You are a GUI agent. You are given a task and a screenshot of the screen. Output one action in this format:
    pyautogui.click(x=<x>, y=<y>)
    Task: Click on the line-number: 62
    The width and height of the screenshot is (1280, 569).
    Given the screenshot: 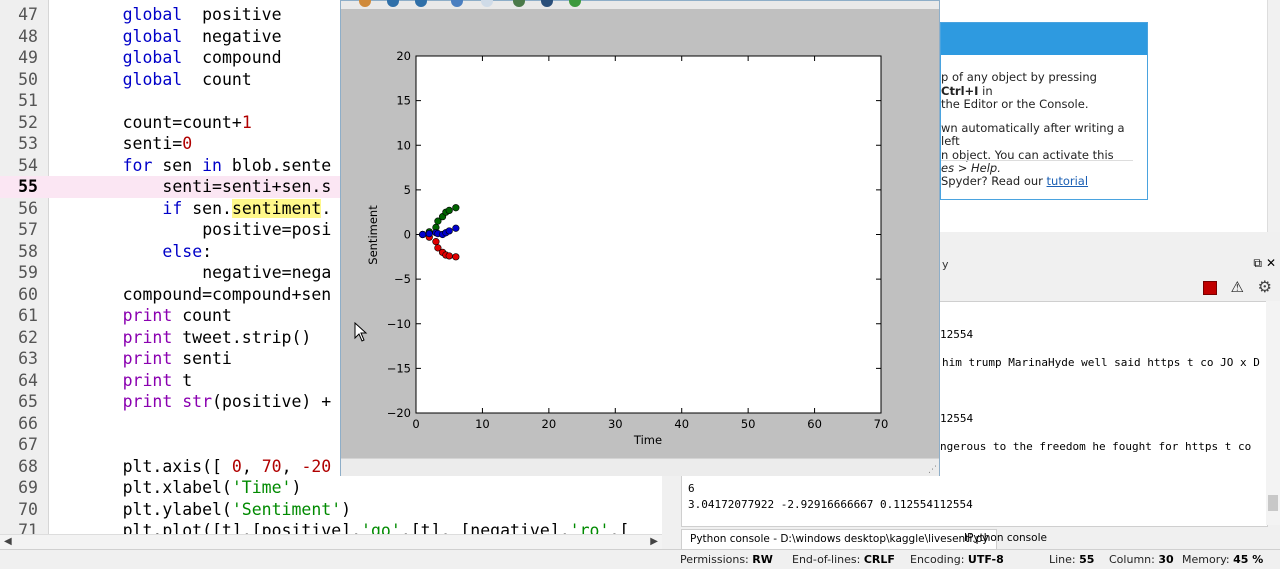 What is the action you would take?
    pyautogui.click(x=28, y=337)
    